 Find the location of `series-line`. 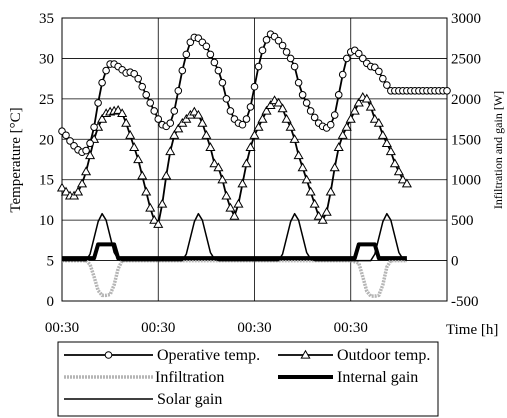

series-line is located at coordinates (234, 251).